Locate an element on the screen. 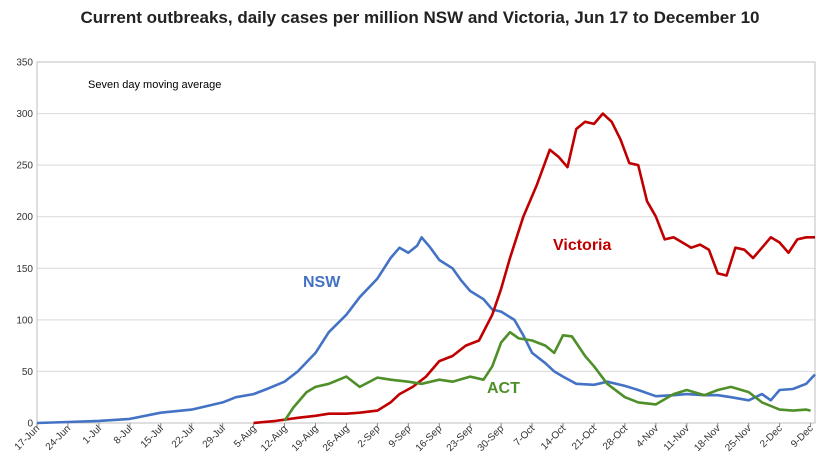 This screenshot has width=840, height=463. x-tick-label: 19-Aug is located at coordinates (305, 438).